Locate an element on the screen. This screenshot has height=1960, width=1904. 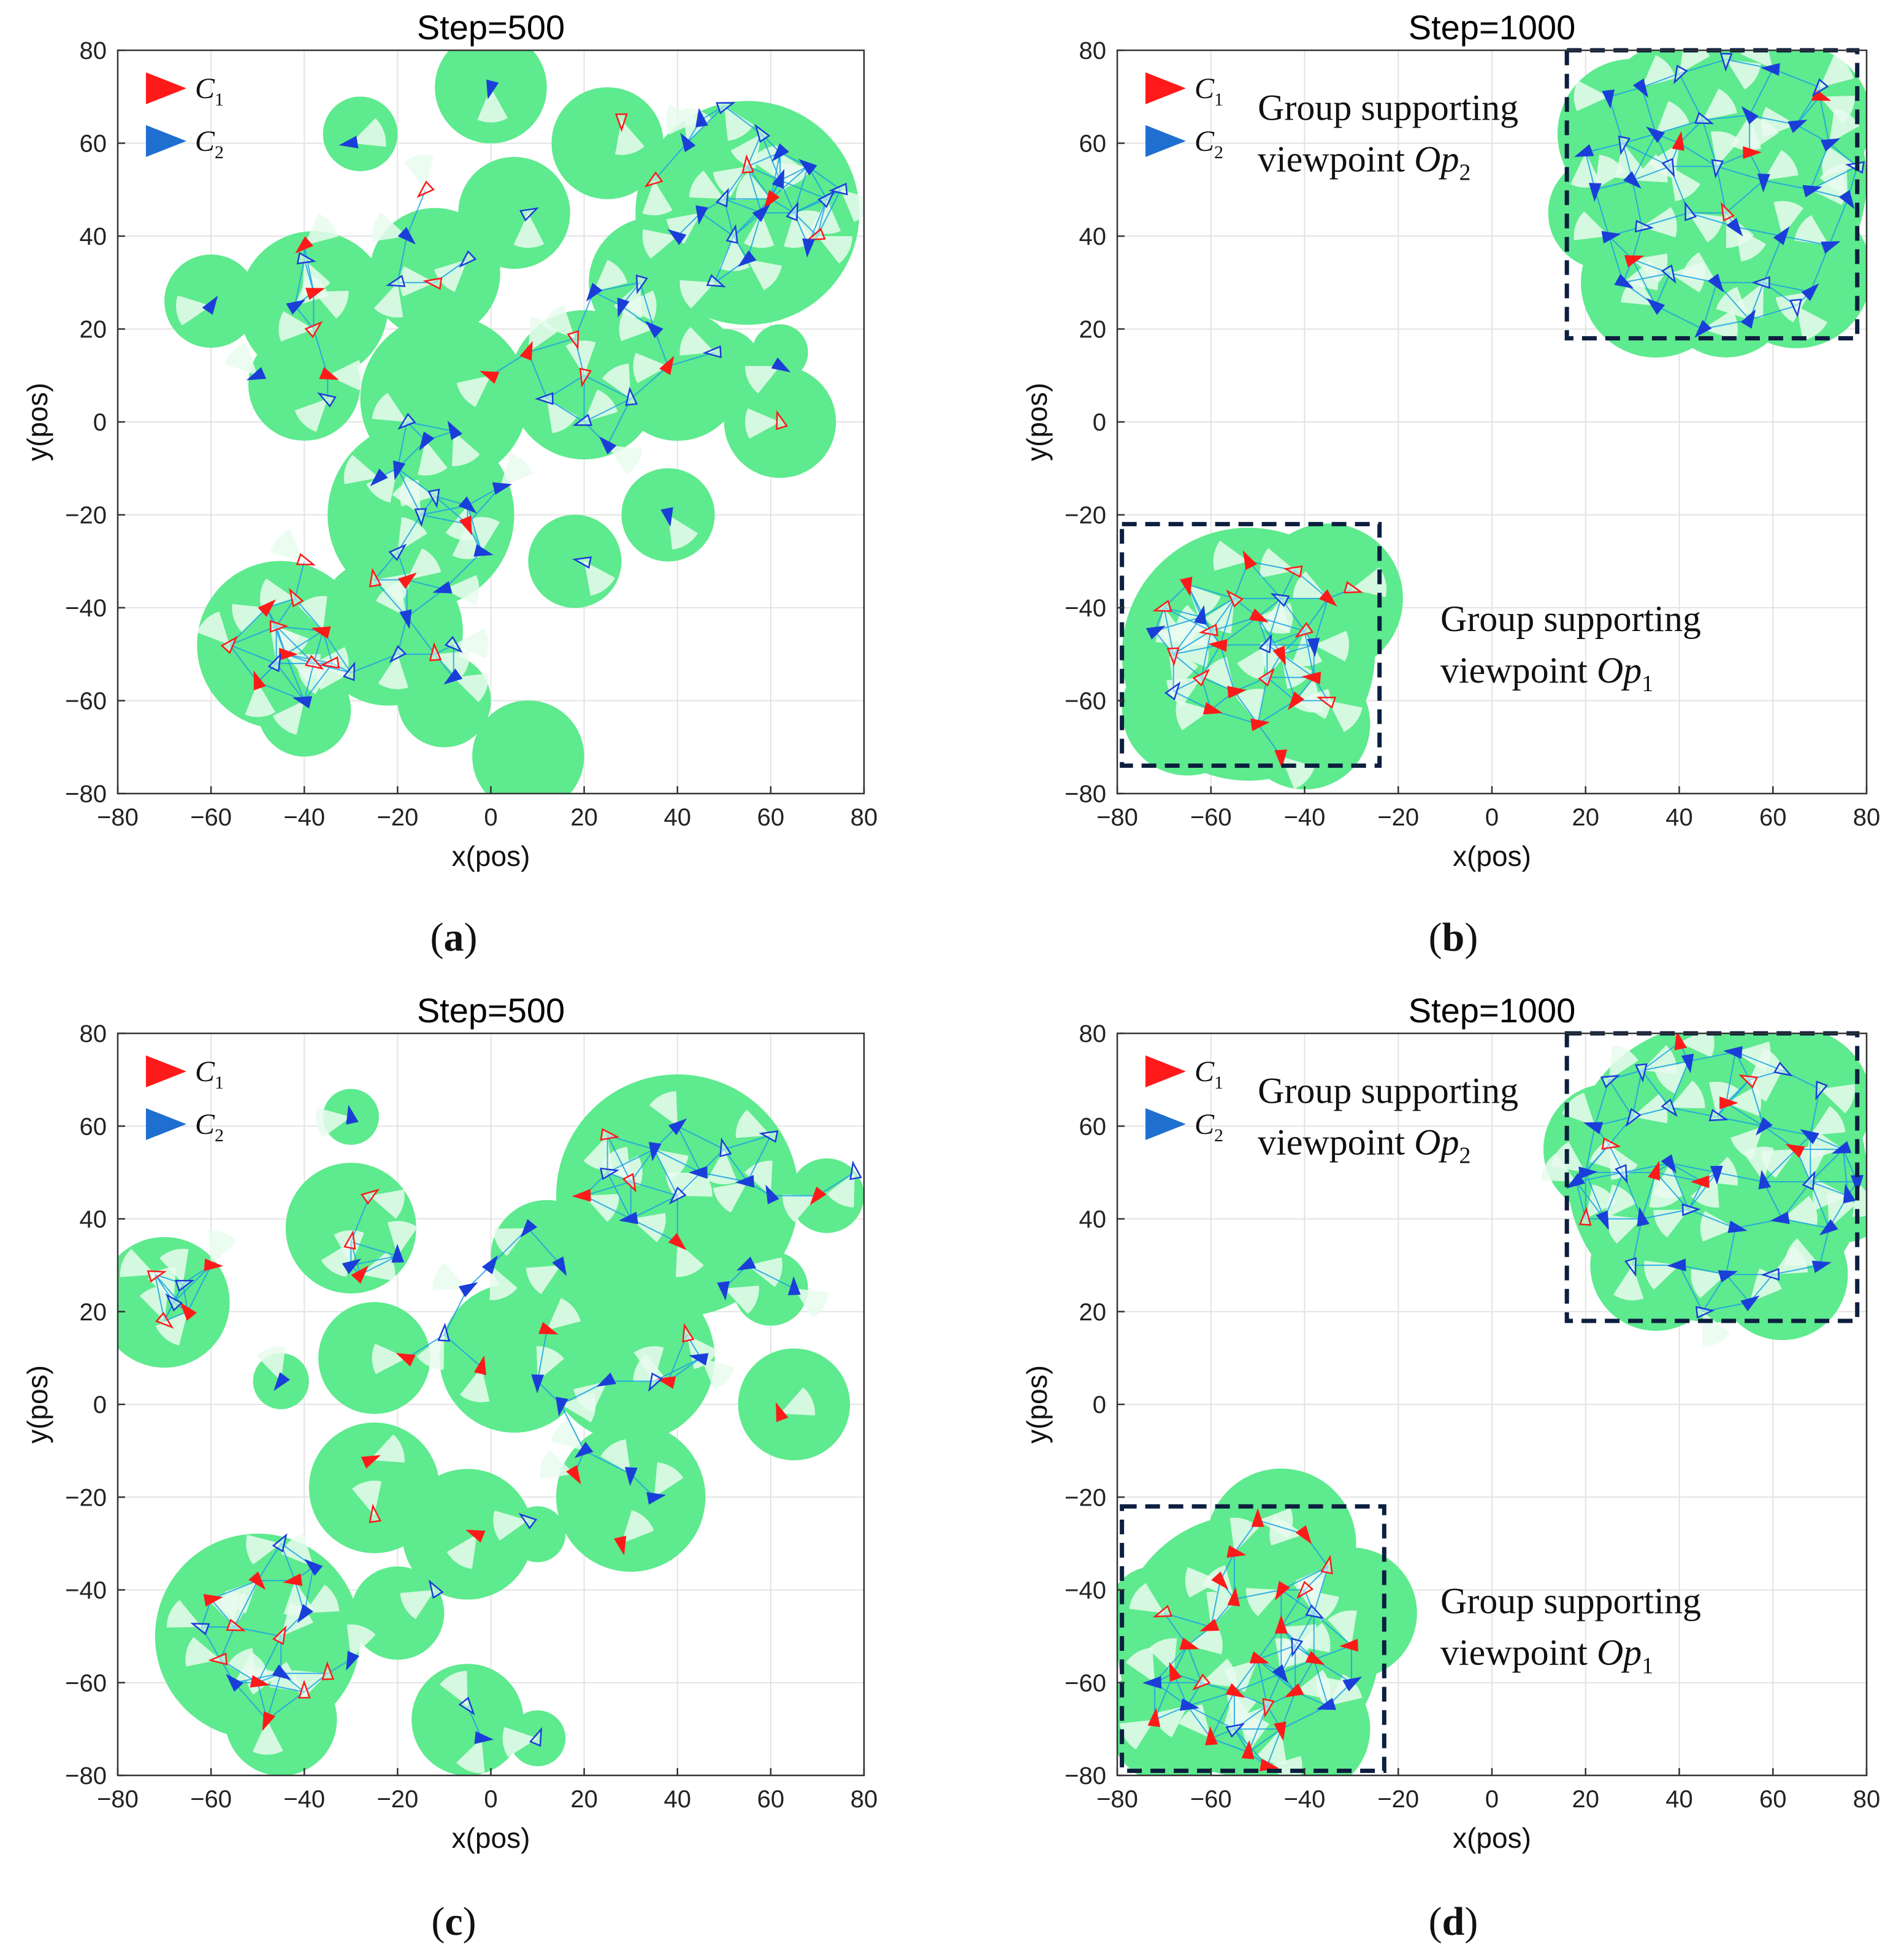
y-axis-label: y(pos) is located at coordinates (37, 1404).